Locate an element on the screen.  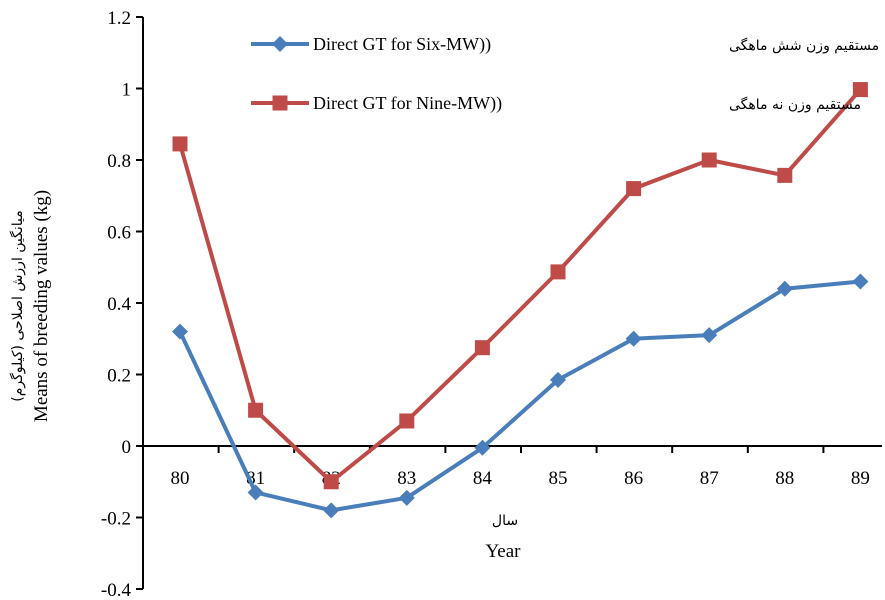
y-tick-label: 0.4 is located at coordinates (119, 304).